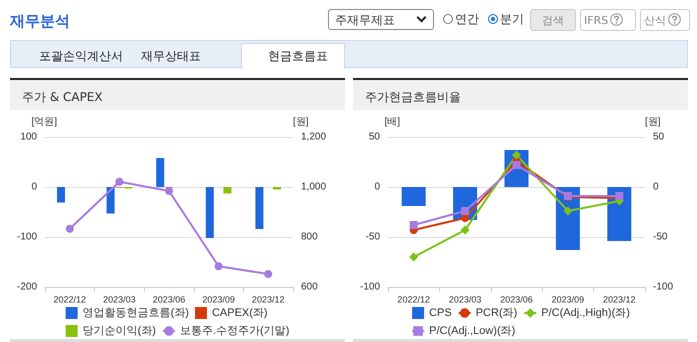 The width and height of the screenshot is (697, 342). I want to click on chart-title: 주가 & CAPEX, so click(177, 95).